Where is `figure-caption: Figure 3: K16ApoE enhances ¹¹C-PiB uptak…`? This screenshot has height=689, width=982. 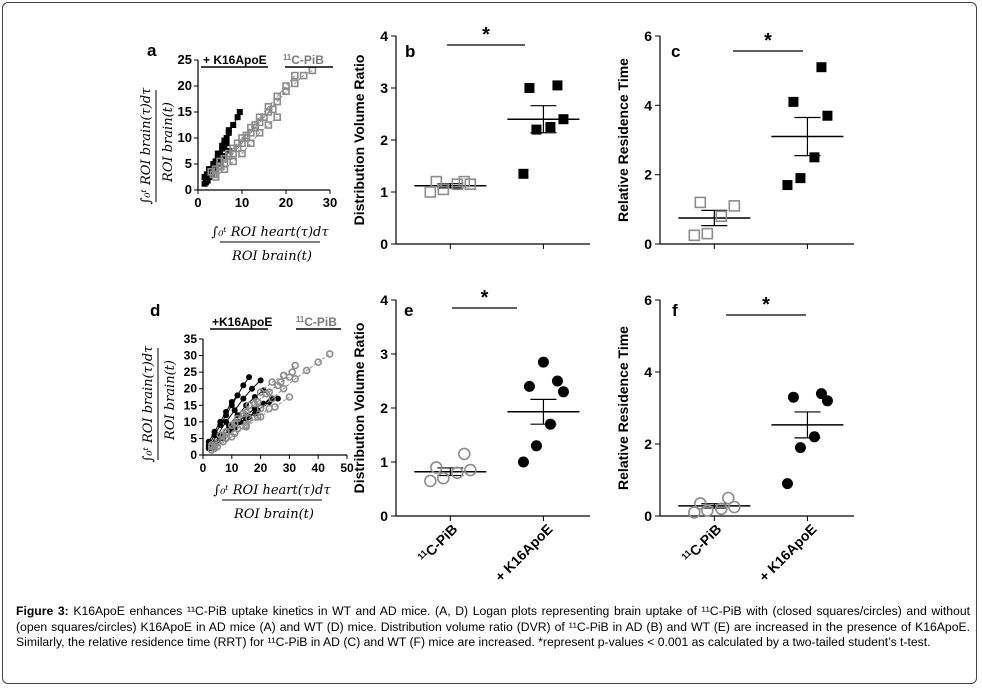
figure-caption: Figure 3: K16ApoE enhances ¹¹C-PiB uptak… is located at coordinates (493, 627).